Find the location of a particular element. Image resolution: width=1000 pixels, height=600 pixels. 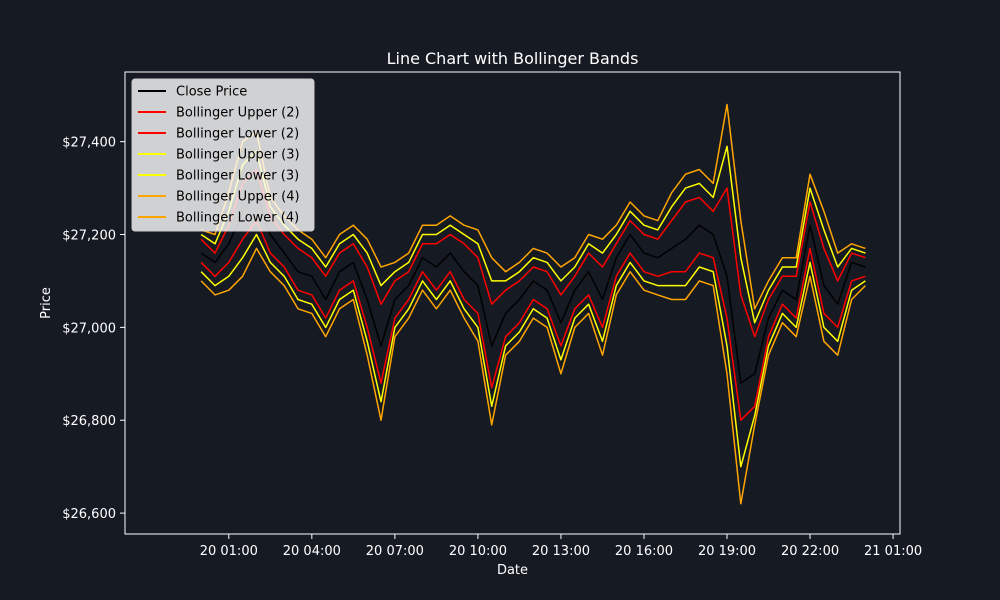

legend-label: Bollinger Upper (3) is located at coordinates (238, 155).